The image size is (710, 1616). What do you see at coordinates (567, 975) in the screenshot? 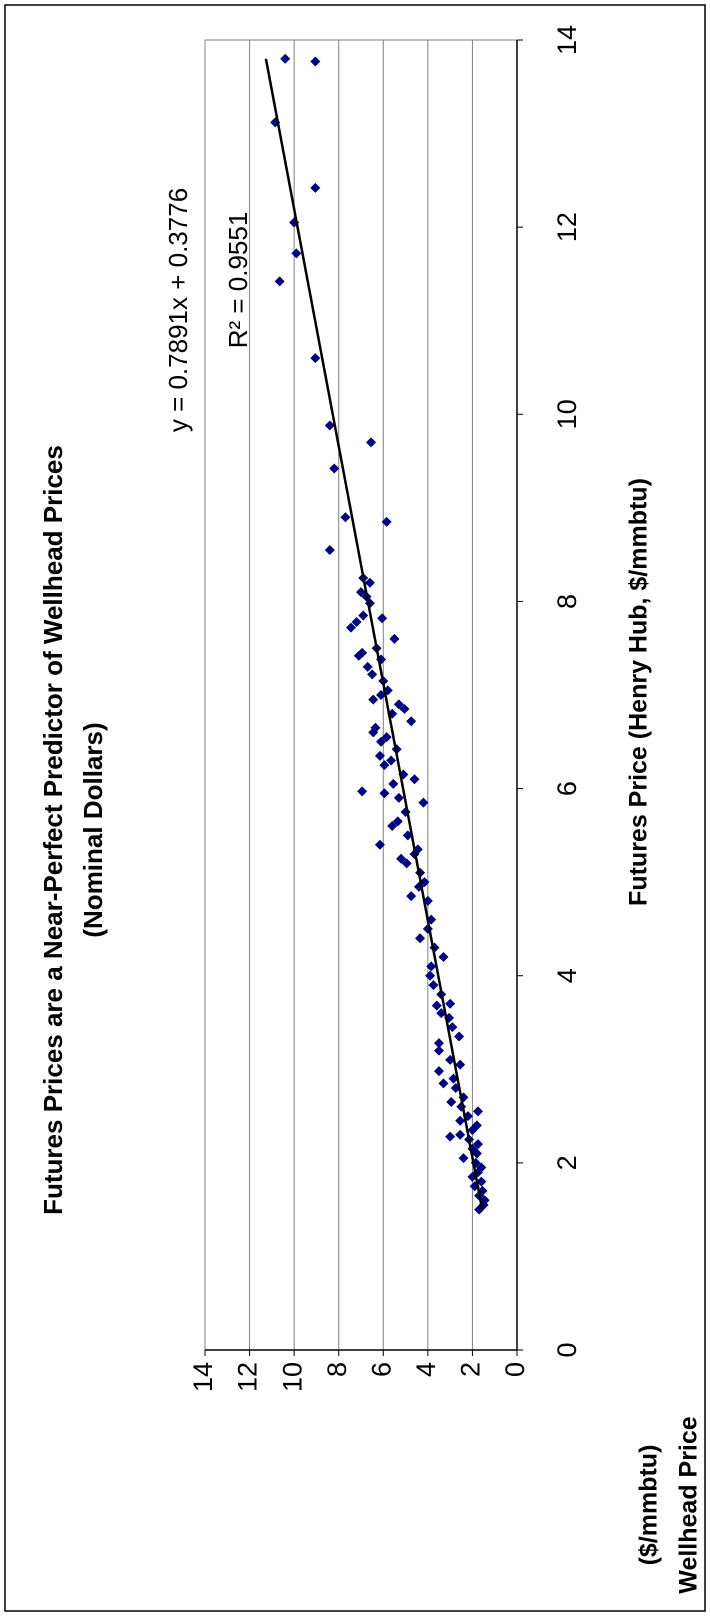
I see `x-tick-label: 4` at bounding box center [567, 975].